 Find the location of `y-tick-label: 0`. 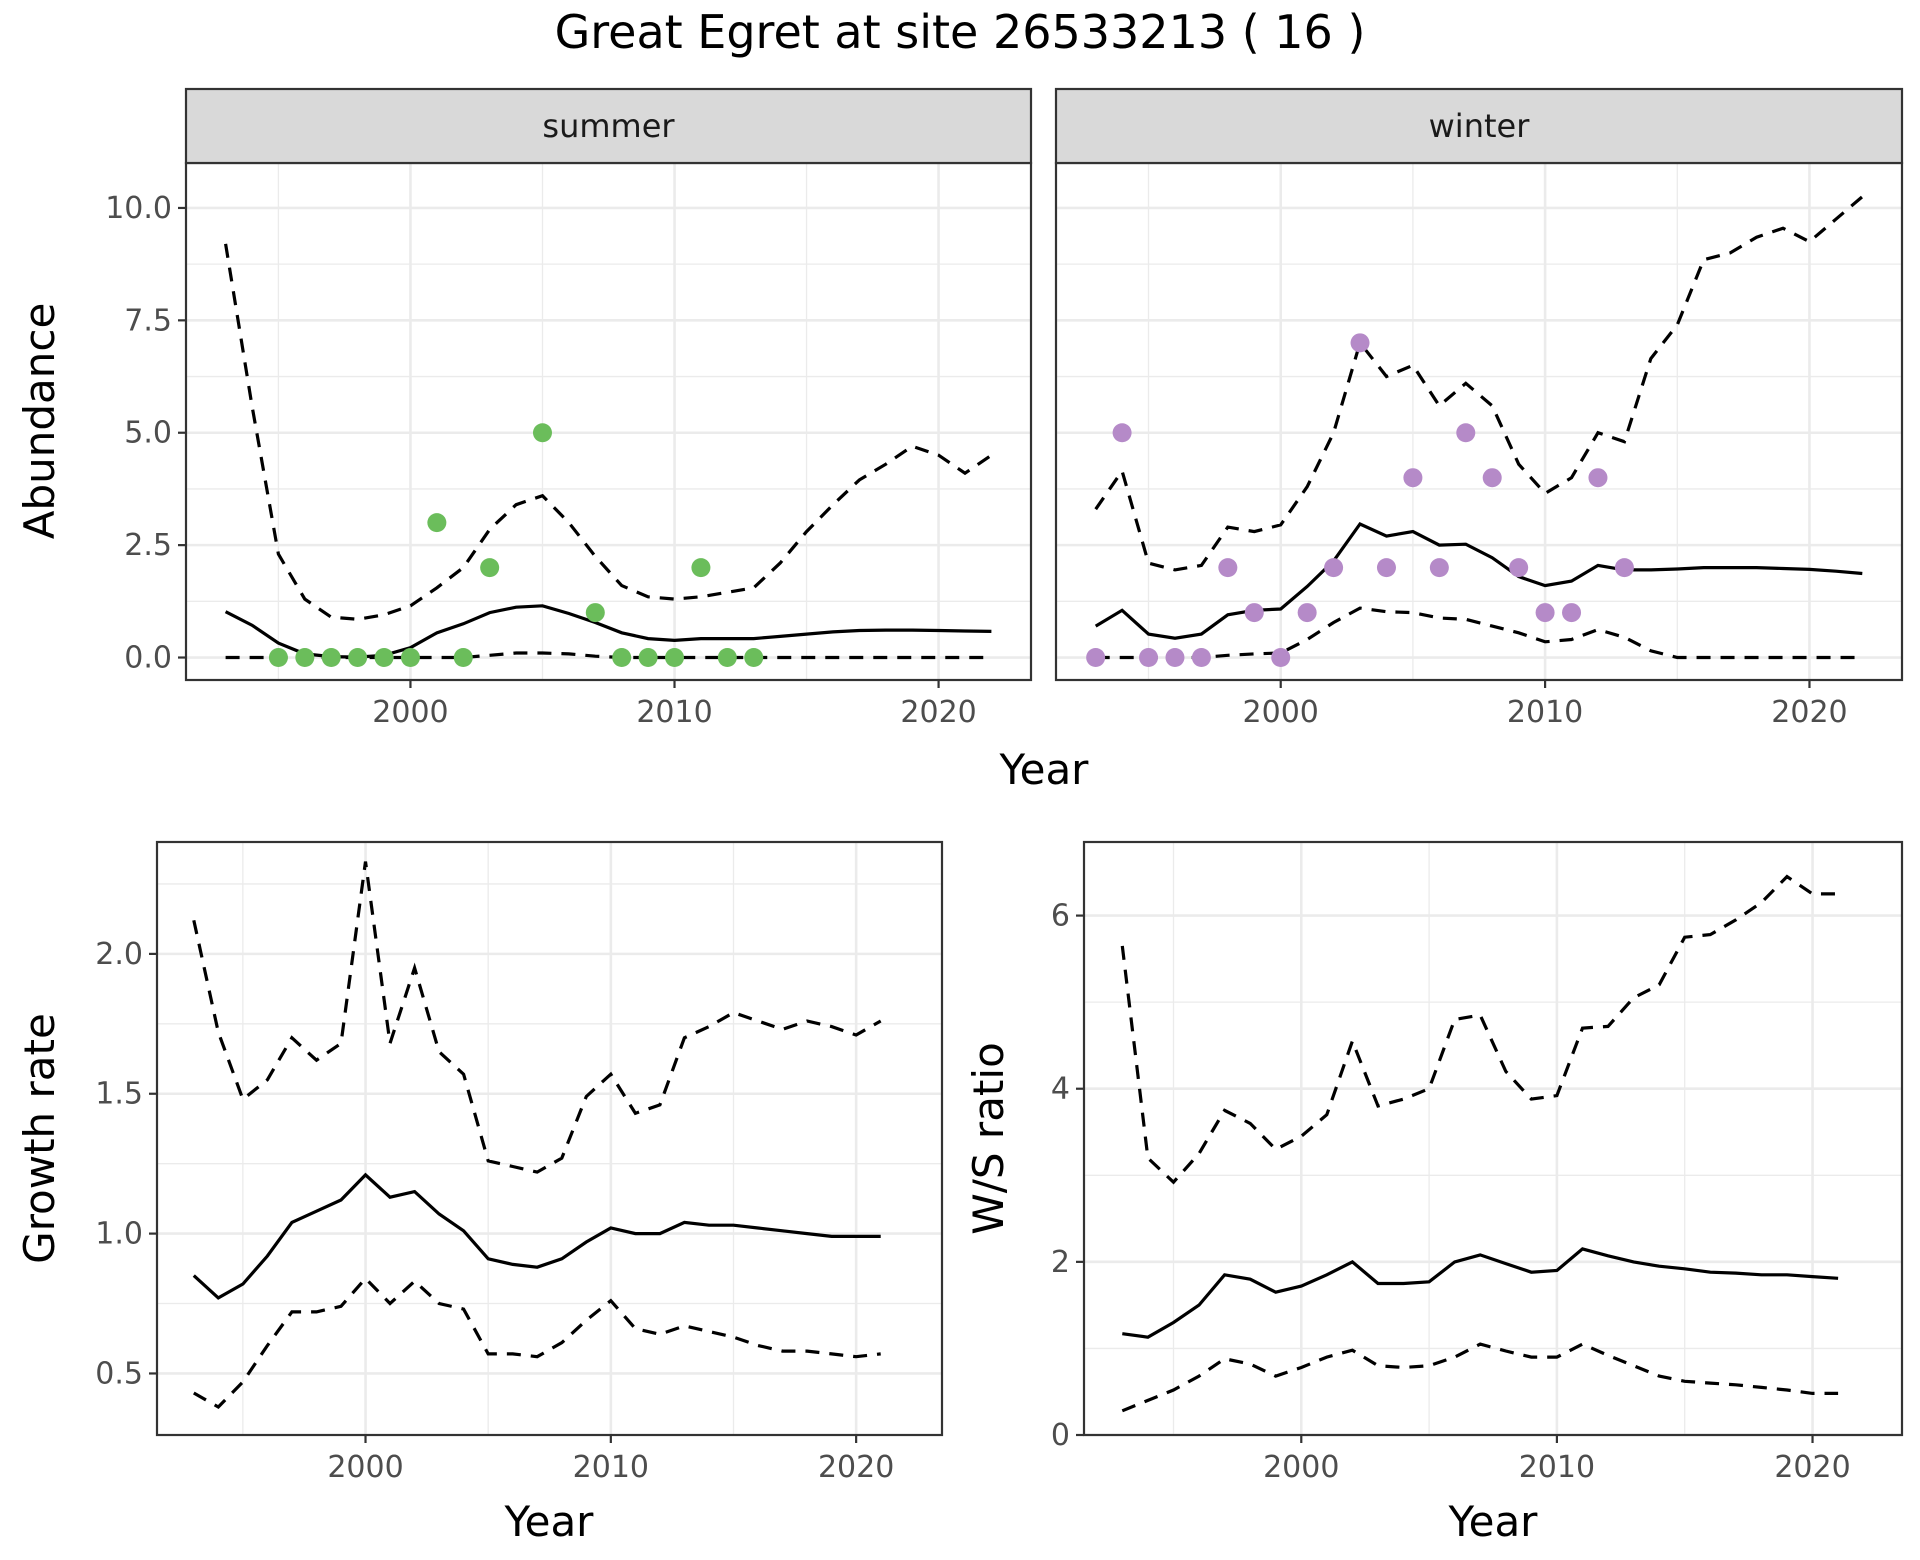

y-tick-label: 0 is located at coordinates (1060, 1435).